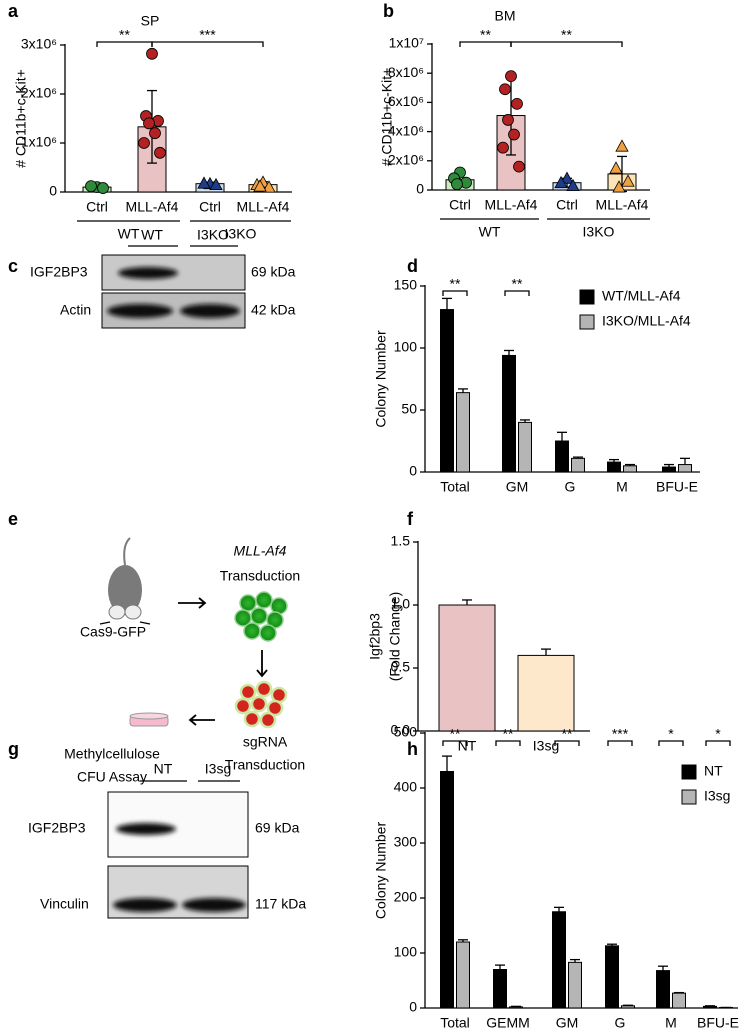  I want to click on panel-letter: b, so click(388, 11).